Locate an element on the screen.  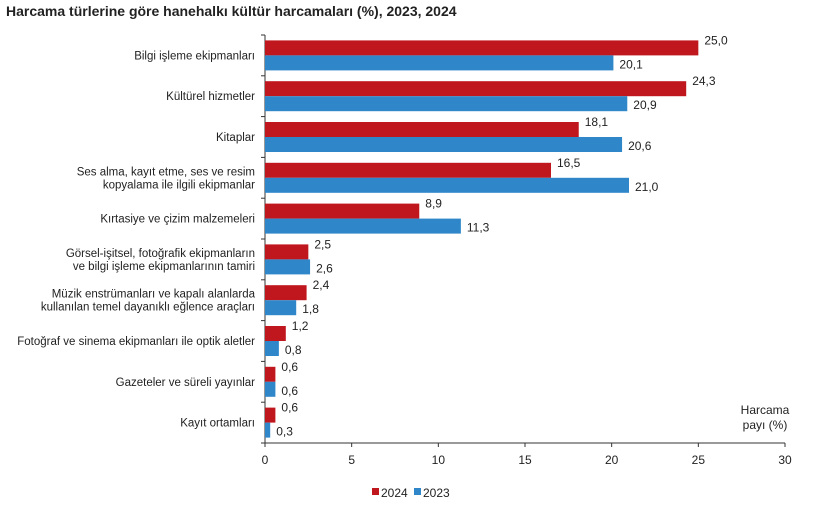
x-axis-label: payı (%) is located at coordinates (765, 425).